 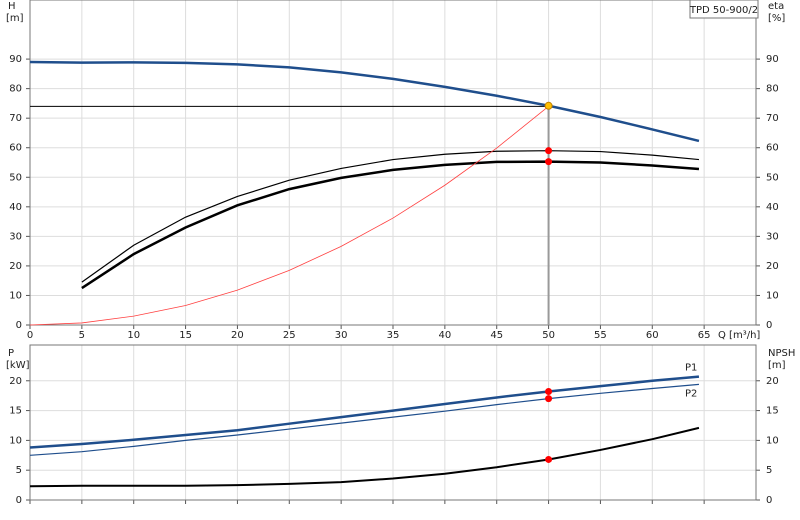 What do you see at coordinates (691, 368) in the screenshot?
I see `legend-label: P1` at bounding box center [691, 368].